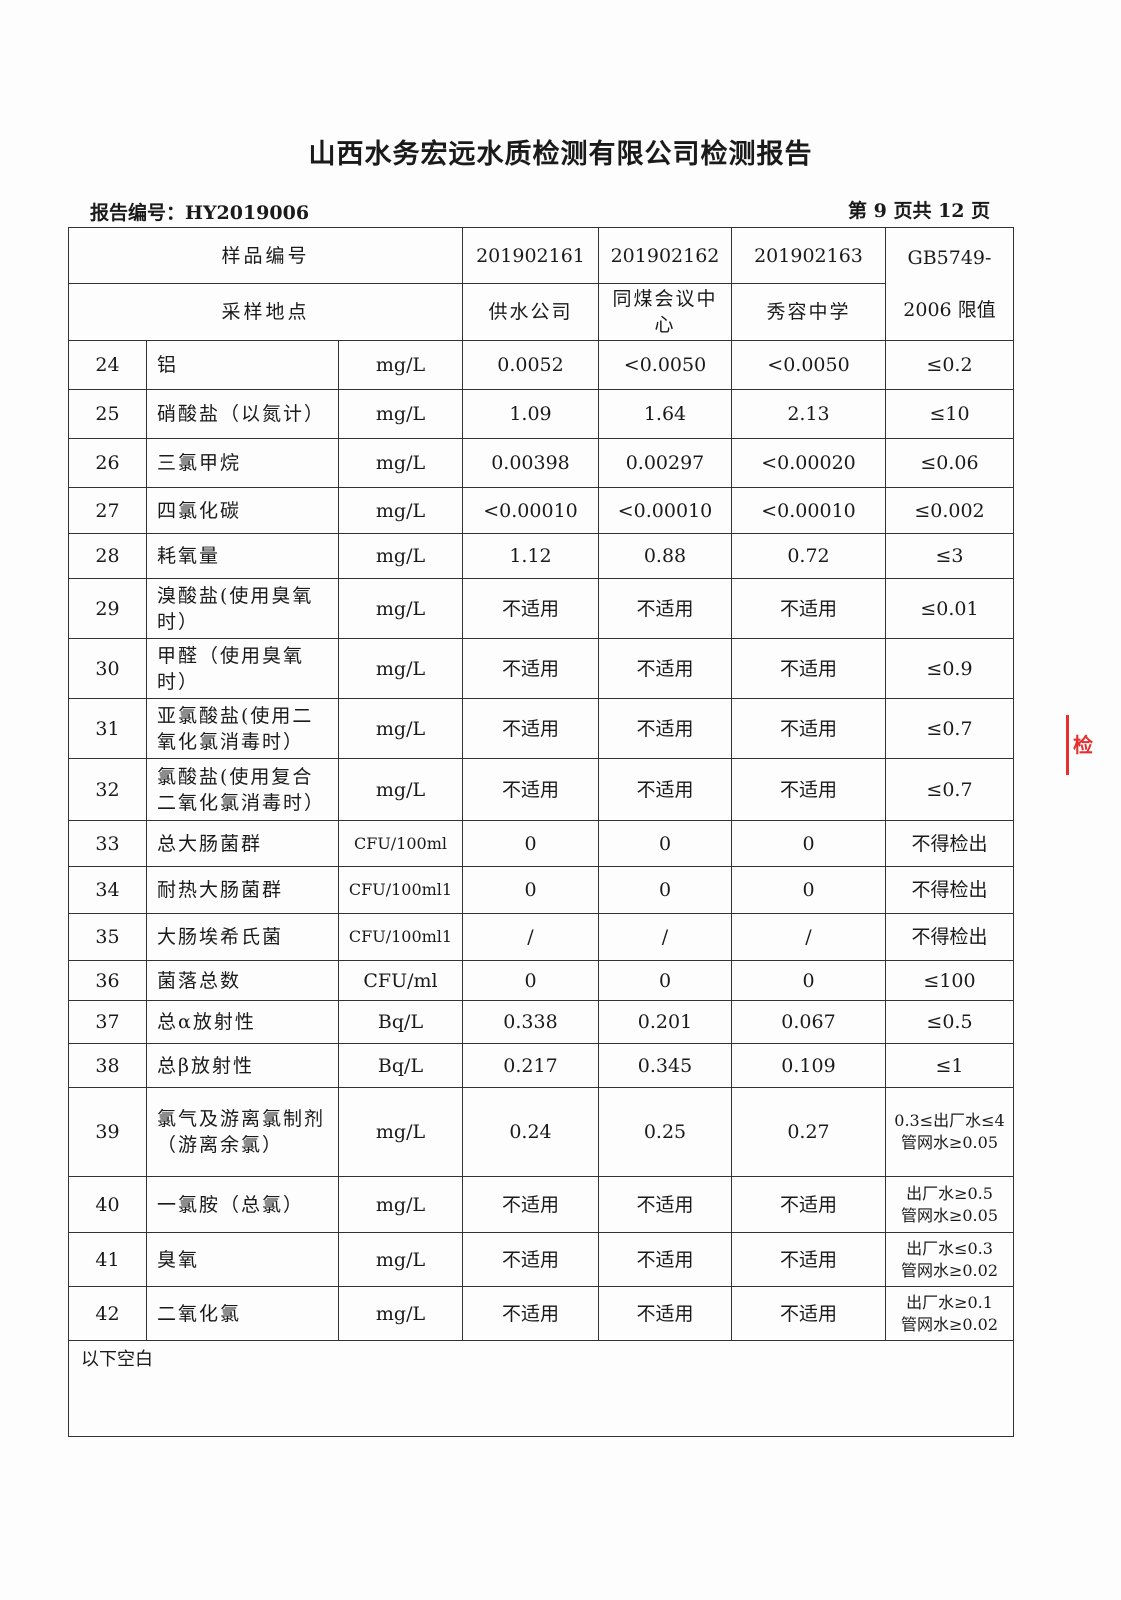  I want to click on value: 2.13, so click(808, 414).